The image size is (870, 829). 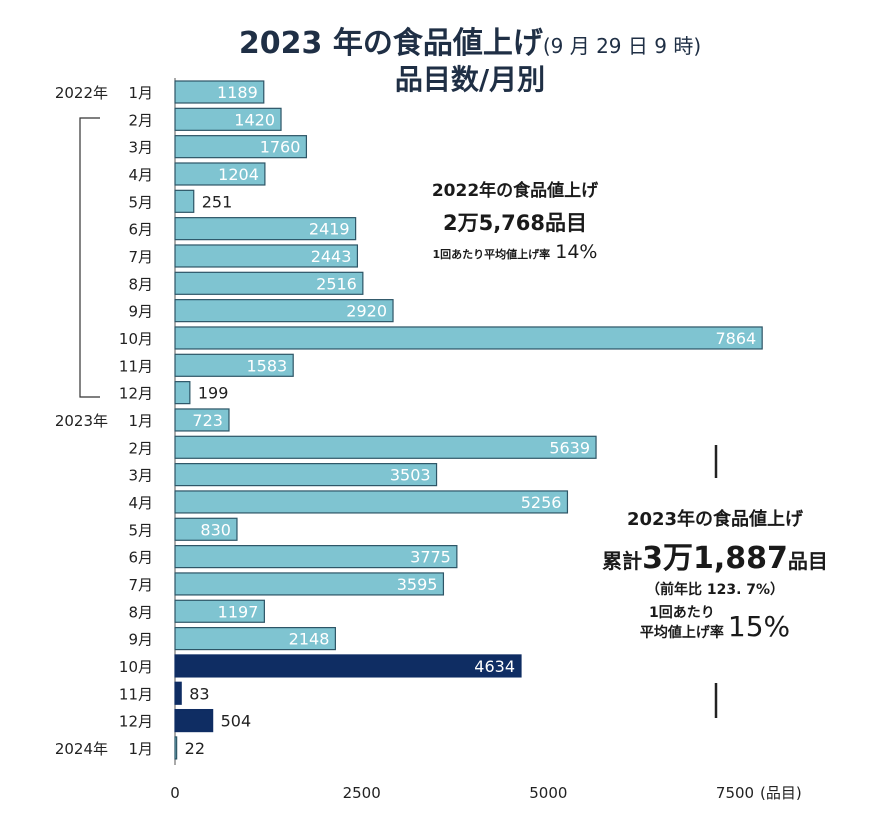 I want to click on year-label-12: 2023年, so click(x=81, y=421).